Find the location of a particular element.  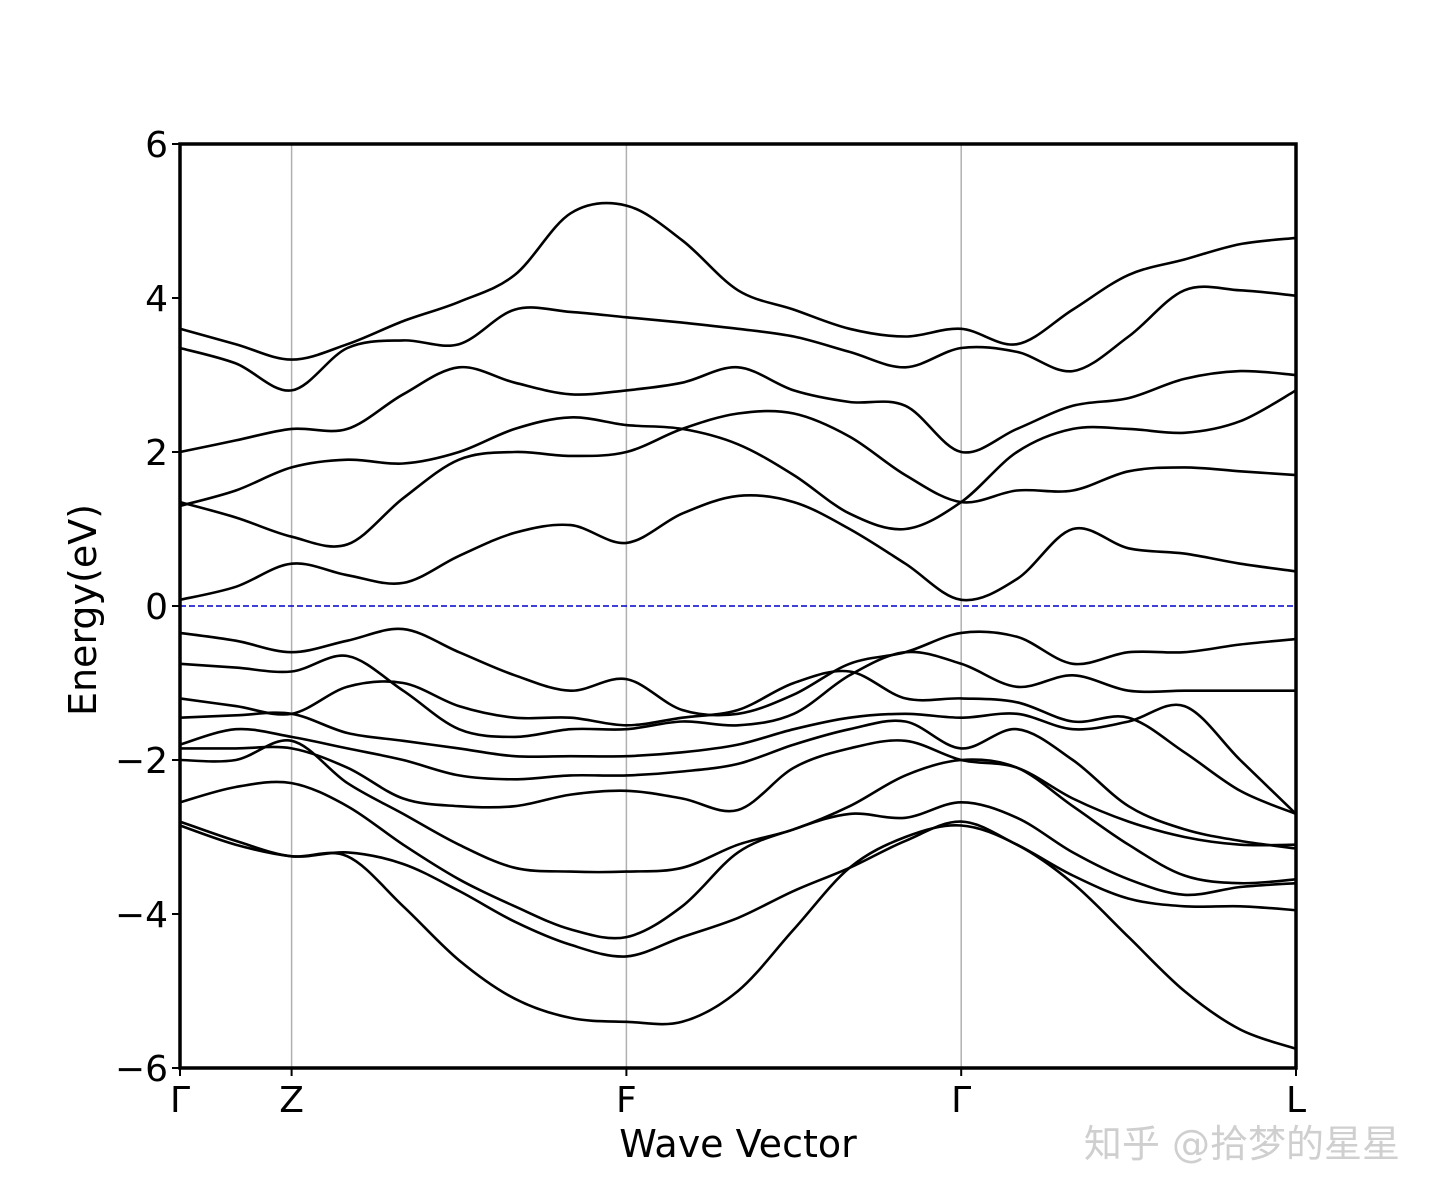

band-line-V1 is located at coordinates (738, 672).